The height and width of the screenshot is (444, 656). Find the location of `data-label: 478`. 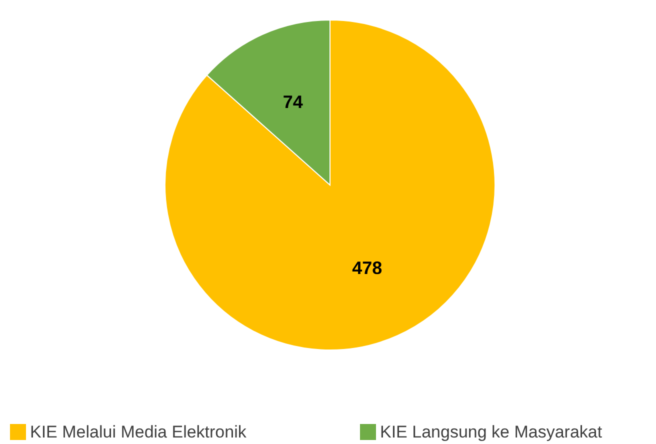

data-label: 478 is located at coordinates (367, 268).